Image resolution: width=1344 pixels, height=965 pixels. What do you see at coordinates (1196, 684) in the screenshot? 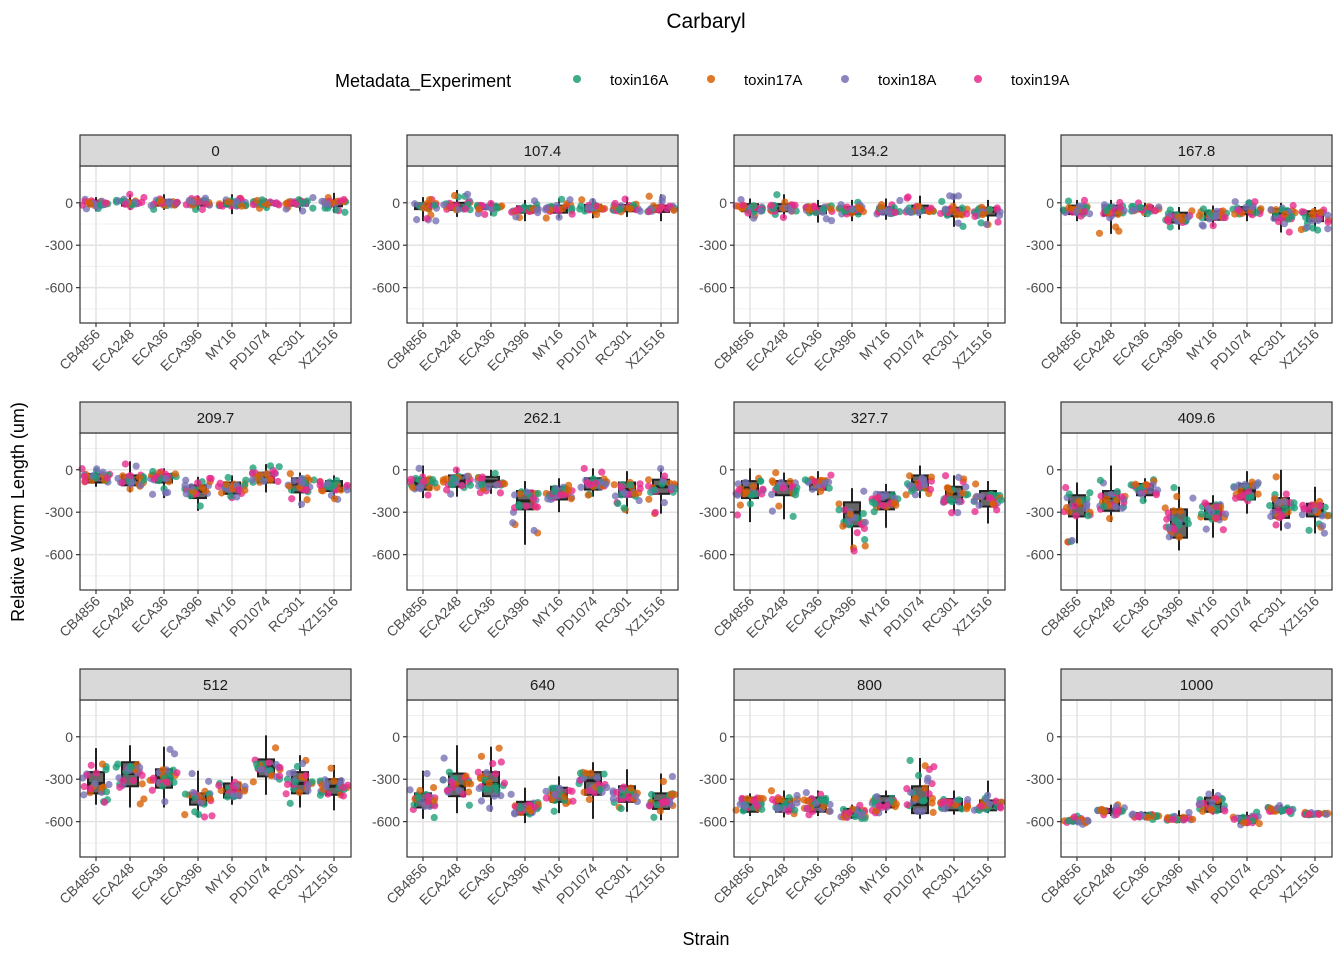
I see `facet-strip` at bounding box center [1196, 684].